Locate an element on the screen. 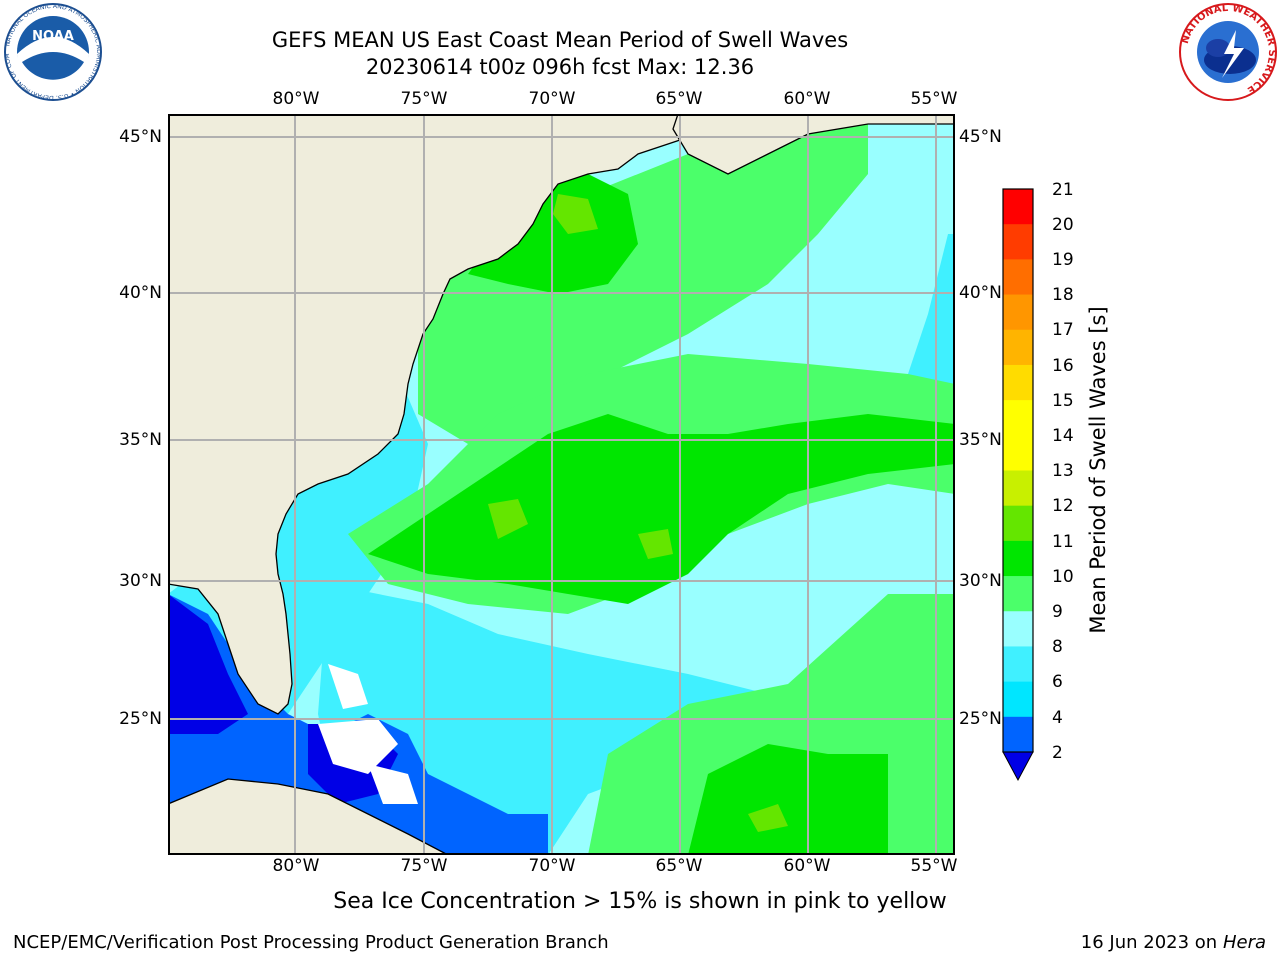 Image resolution: width=1280 pixels, height=960 pixels. colorbar is located at coordinates (1018, 485).